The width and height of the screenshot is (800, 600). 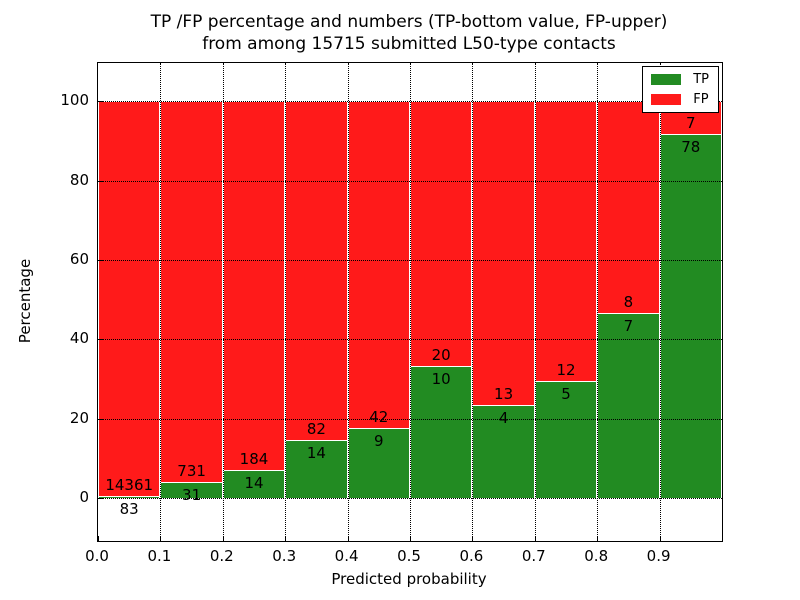 What do you see at coordinates (79, 417) in the screenshot?
I see `y-tick-label: 20` at bounding box center [79, 417].